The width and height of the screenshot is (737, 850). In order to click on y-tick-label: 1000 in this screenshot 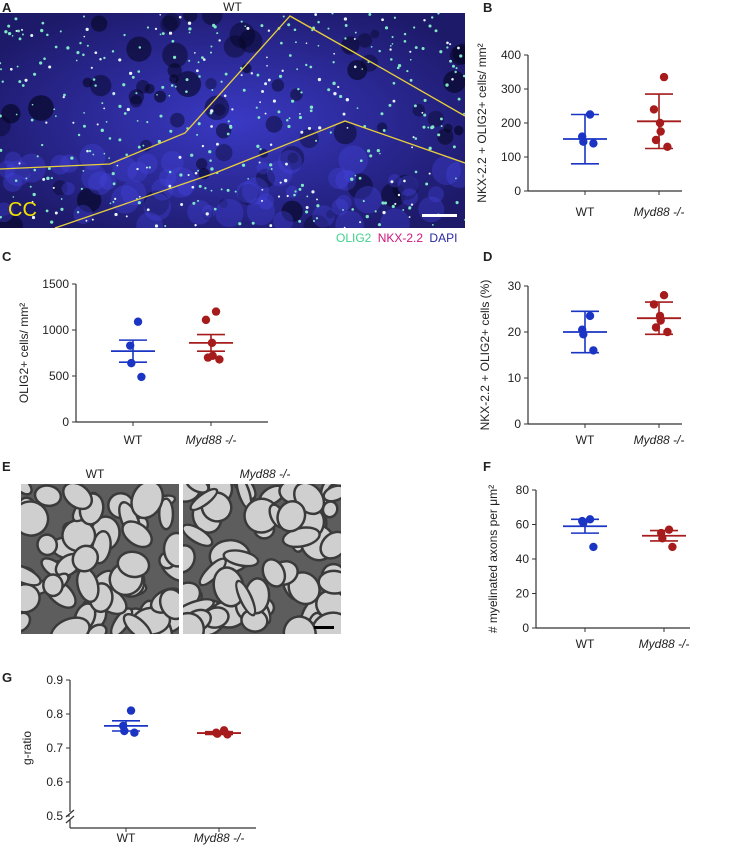, I will do `click(55, 330)`.